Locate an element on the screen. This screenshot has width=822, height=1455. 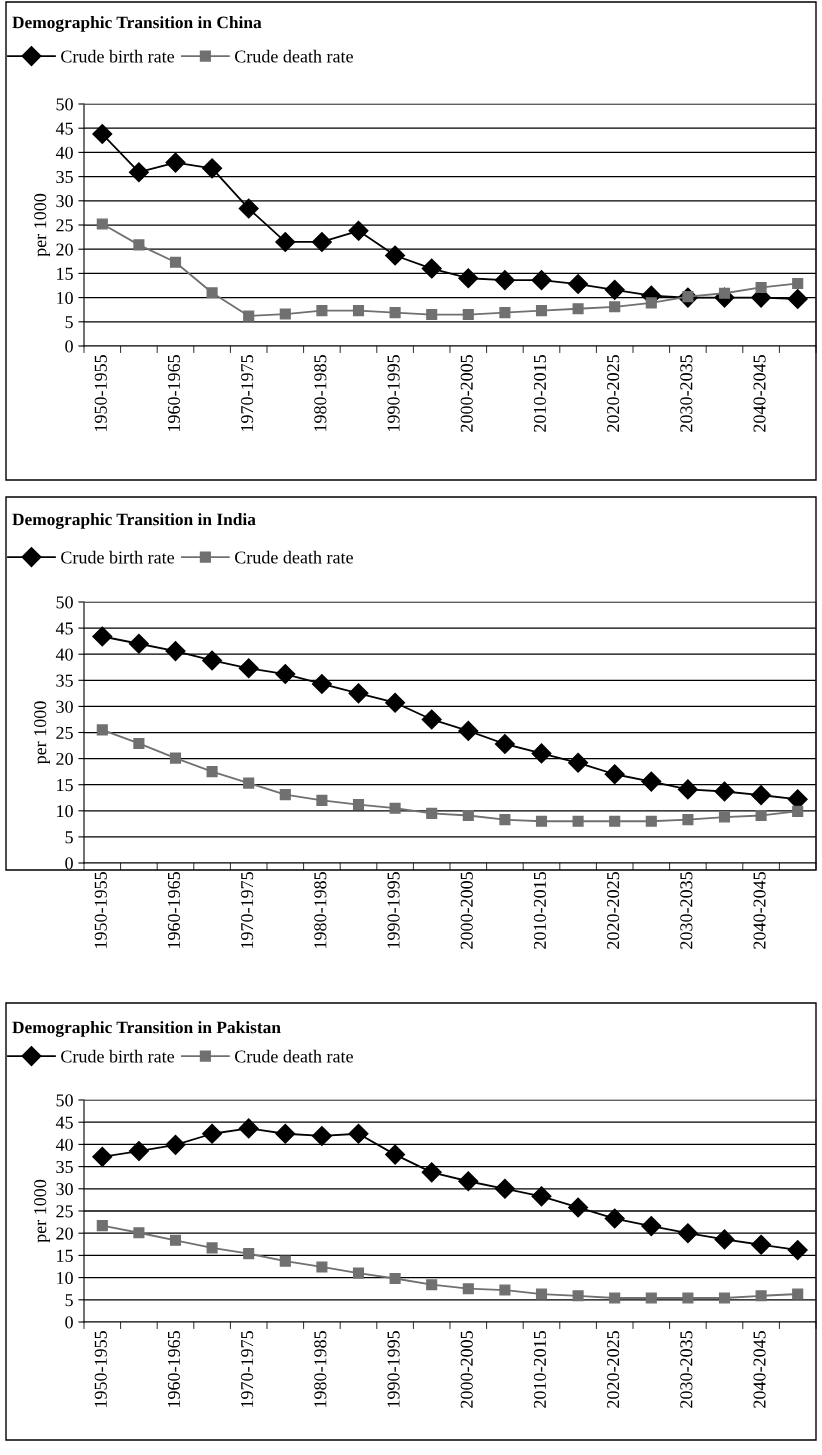
chart-title: Demographic Transition in China is located at coordinates (137, 24).